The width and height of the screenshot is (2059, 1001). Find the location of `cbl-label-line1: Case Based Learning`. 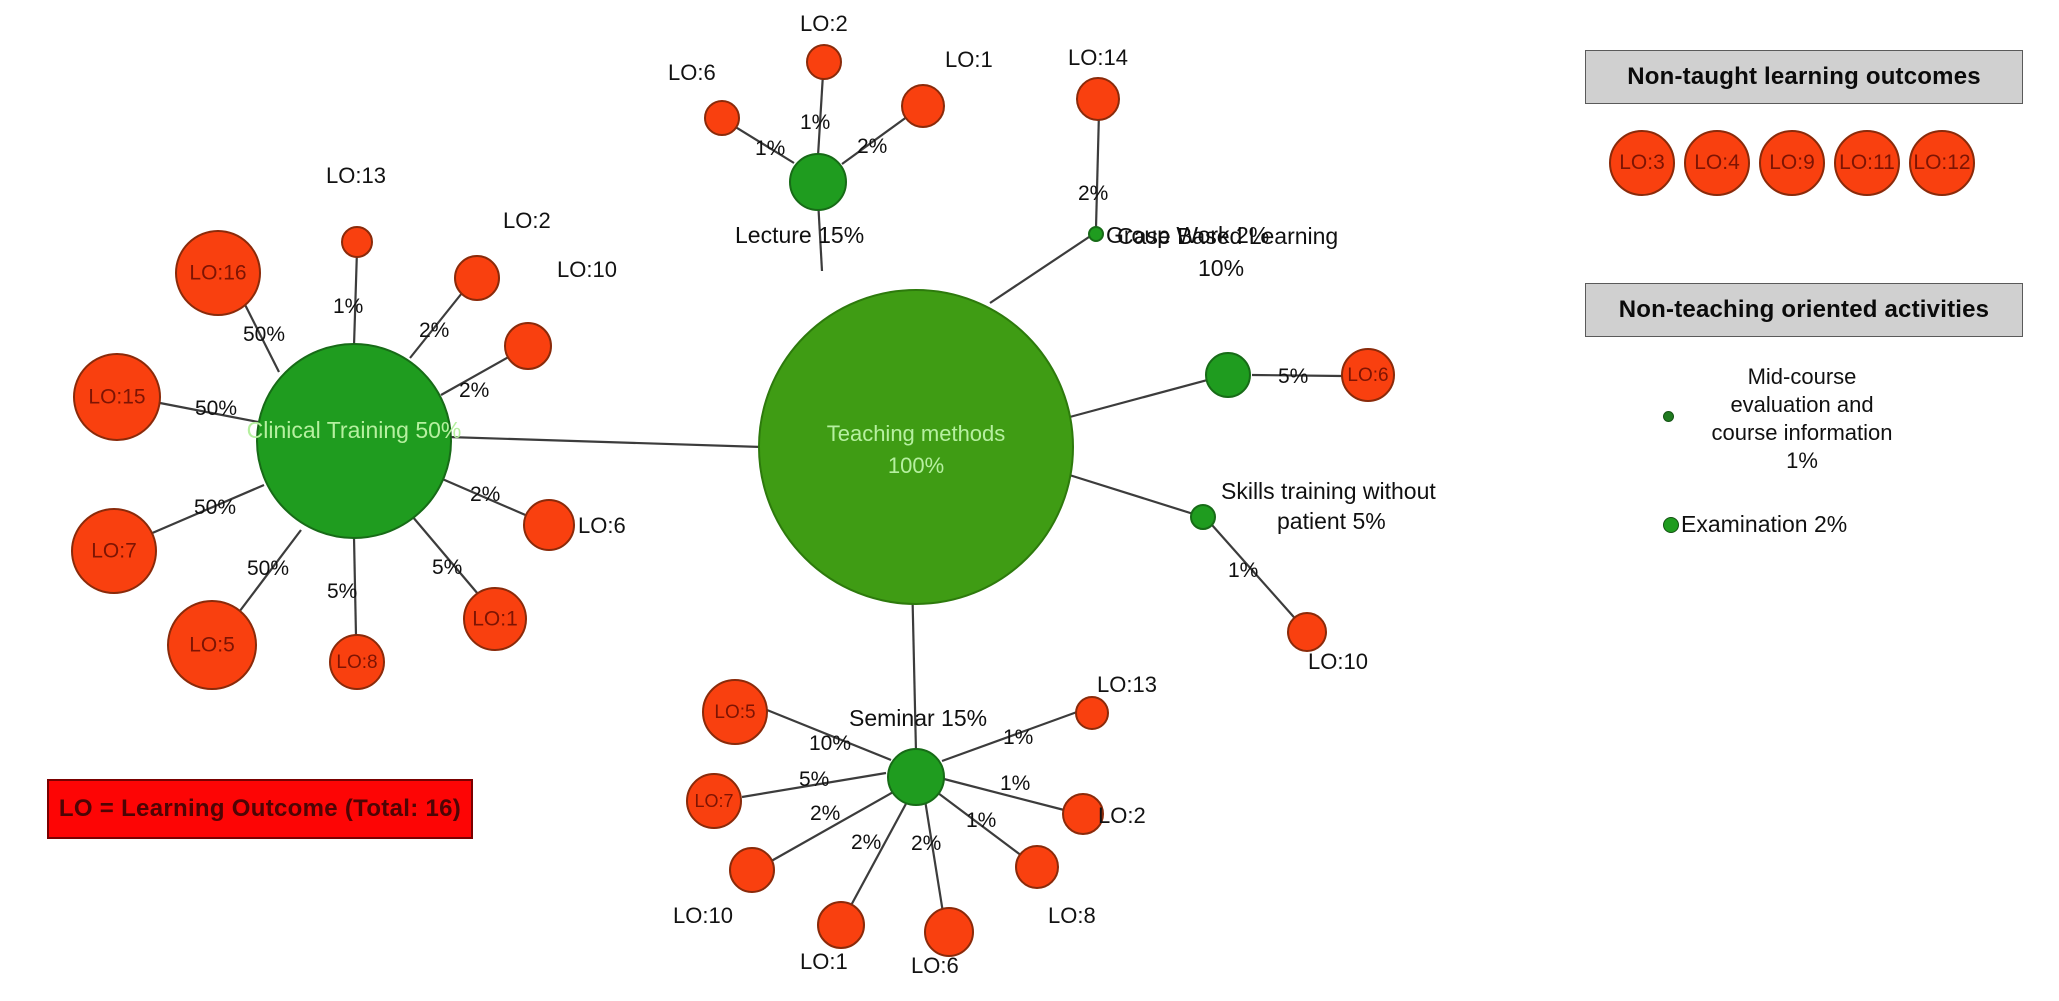

cbl-label-line1: Case Based Learning is located at coordinates (1227, 236).